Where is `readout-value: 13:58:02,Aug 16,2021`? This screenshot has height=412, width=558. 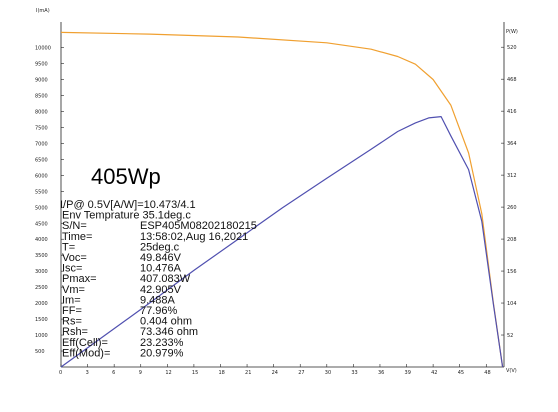 readout-value: 13:58:02,Aug 16,2021 is located at coordinates (194, 237).